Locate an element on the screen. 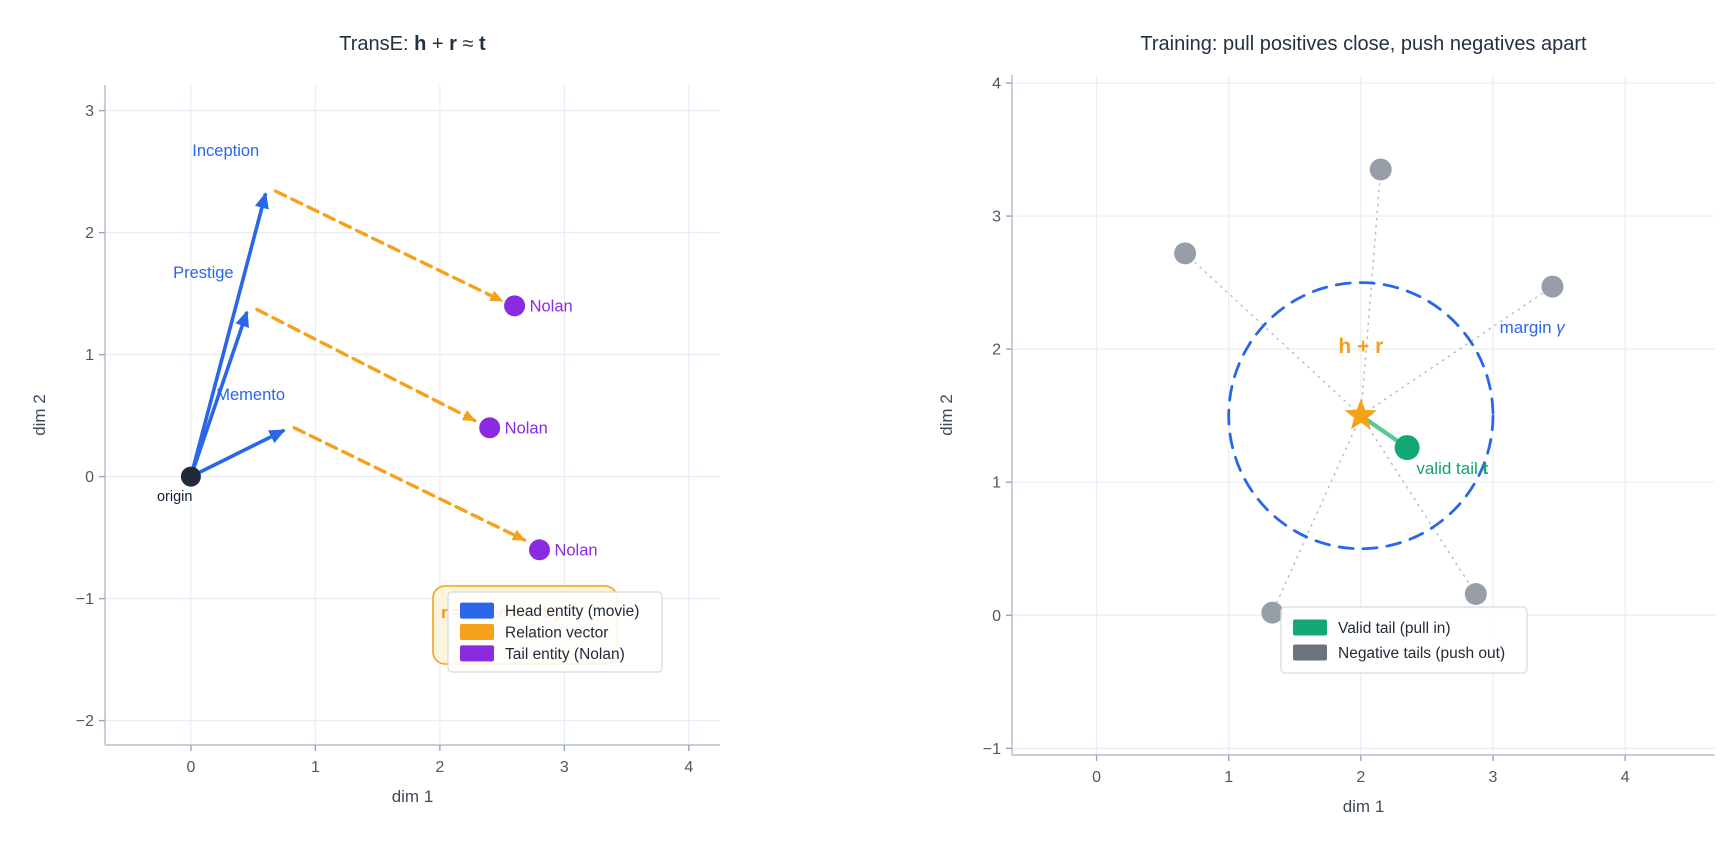  relation-arrows is located at coordinates (391, 365).